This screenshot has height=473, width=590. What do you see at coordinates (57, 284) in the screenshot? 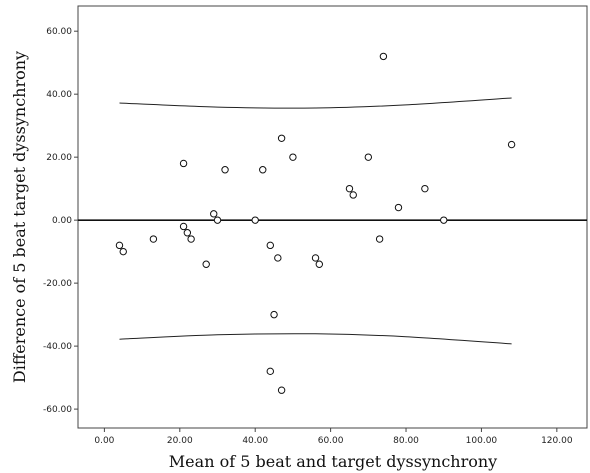
I see `y-tick-label: -20.00` at bounding box center [57, 284].